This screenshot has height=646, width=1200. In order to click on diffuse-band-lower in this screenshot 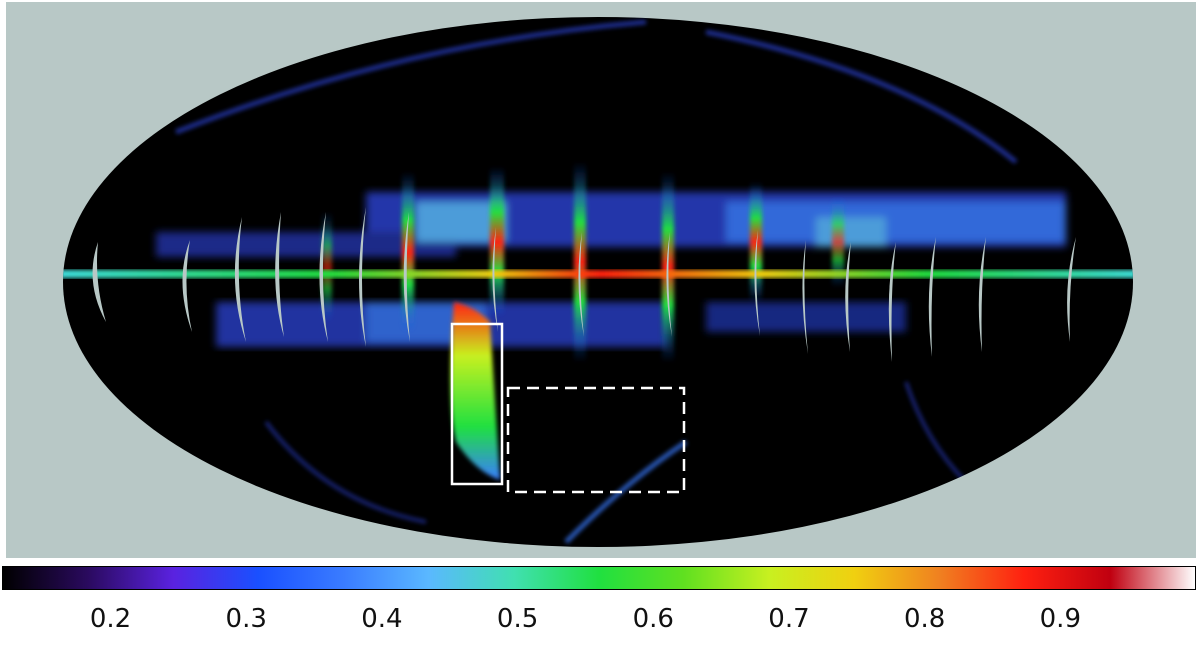, I will do `click(561, 324)`.